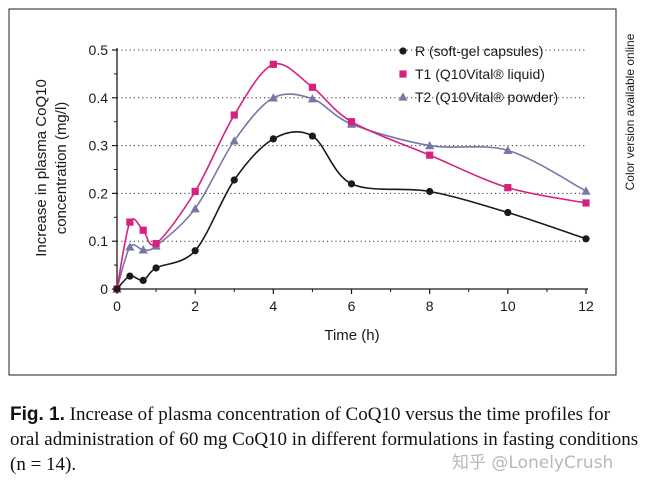 This screenshot has width=648, height=488. Describe the element at coordinates (533, 463) in the screenshot. I see `watermark: 知乎 @LonelyCrush` at that location.